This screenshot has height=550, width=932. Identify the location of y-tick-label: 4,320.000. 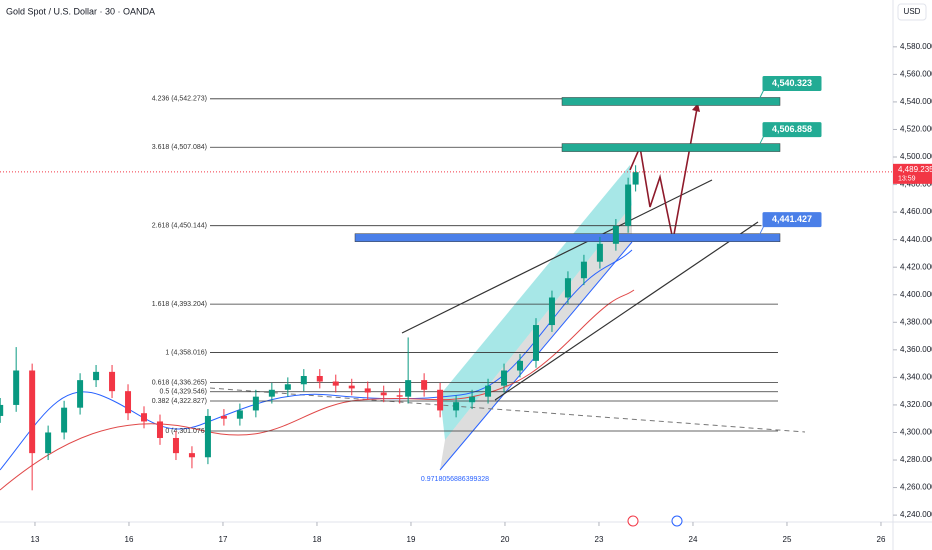
(916, 404).